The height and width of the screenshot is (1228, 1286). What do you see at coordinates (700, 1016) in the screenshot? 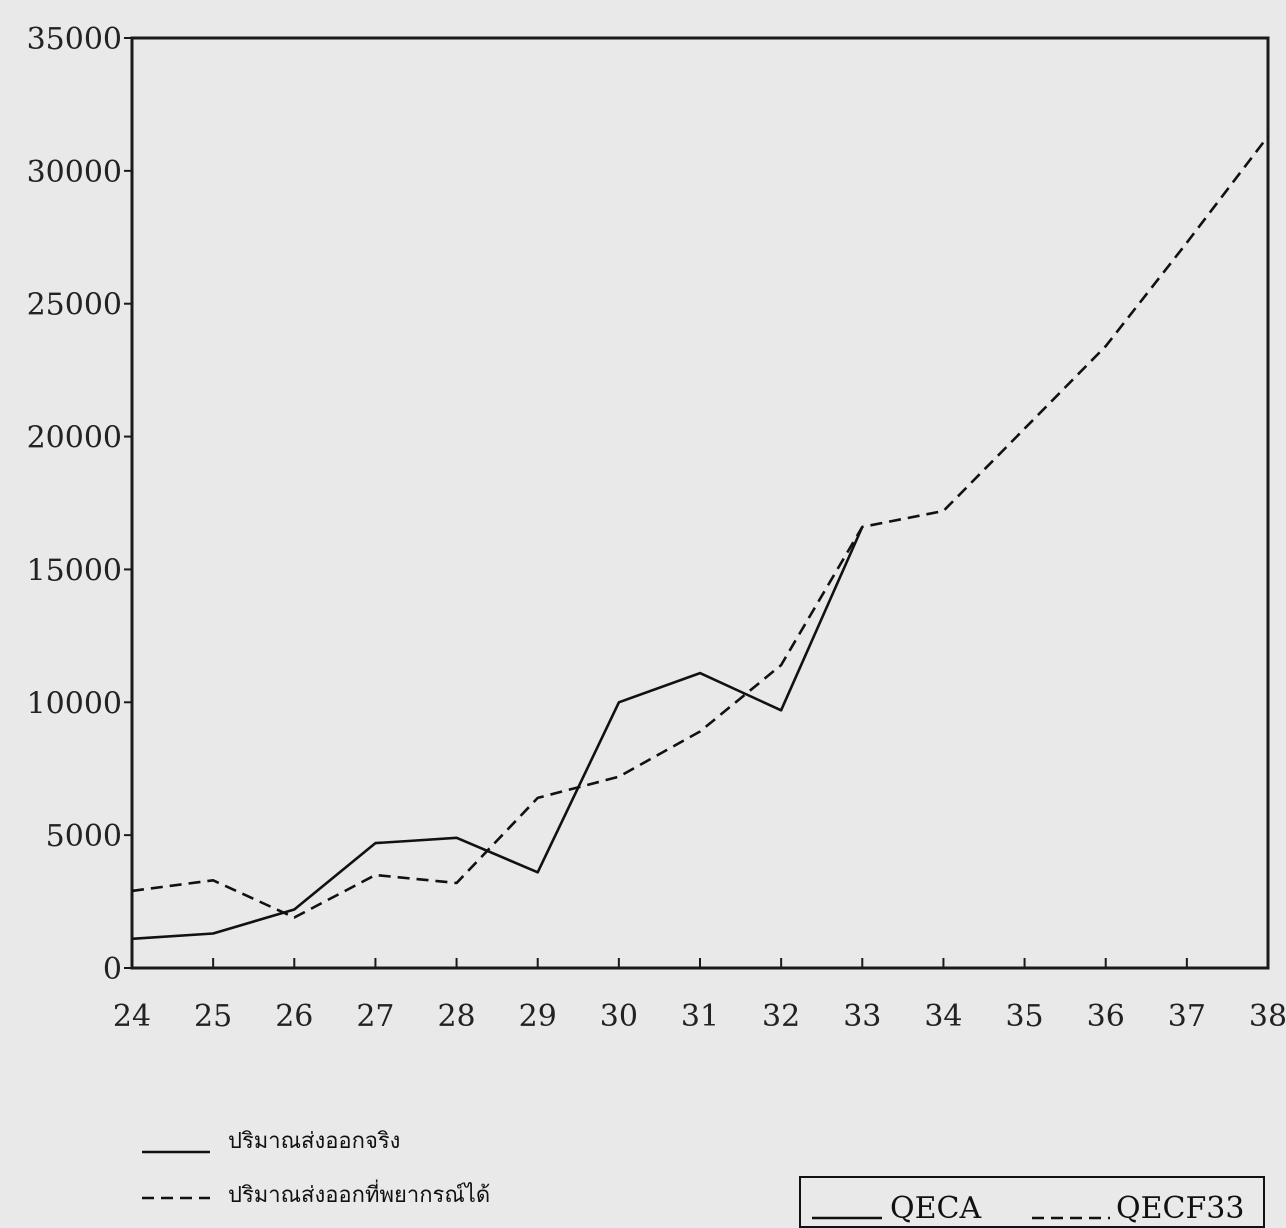
I see `x-tick-label: 31` at bounding box center [700, 1016].